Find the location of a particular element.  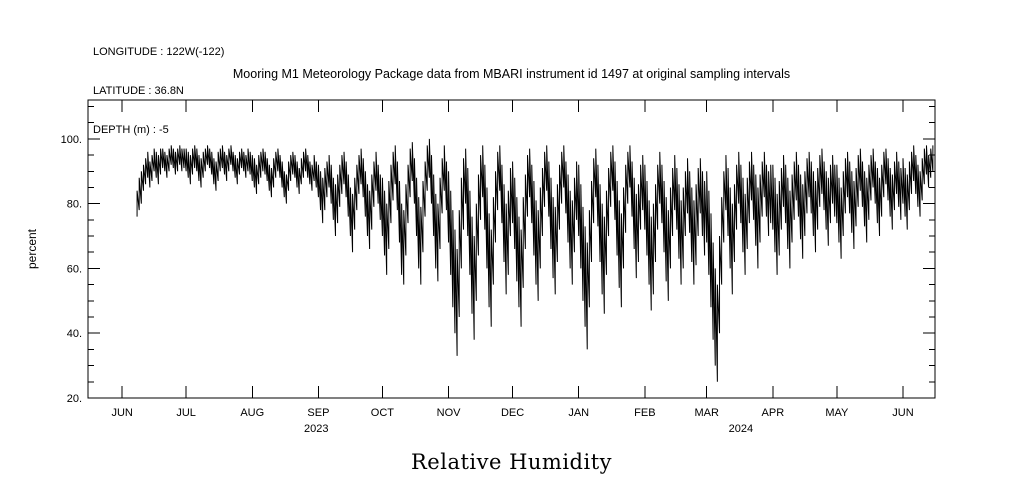

month-tick-label: NOV is located at coordinates (449, 413).